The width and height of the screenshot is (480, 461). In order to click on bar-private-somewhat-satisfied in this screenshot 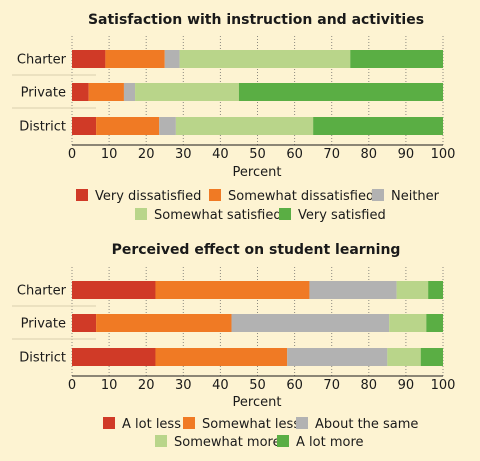, I will do `click(187, 92)`.